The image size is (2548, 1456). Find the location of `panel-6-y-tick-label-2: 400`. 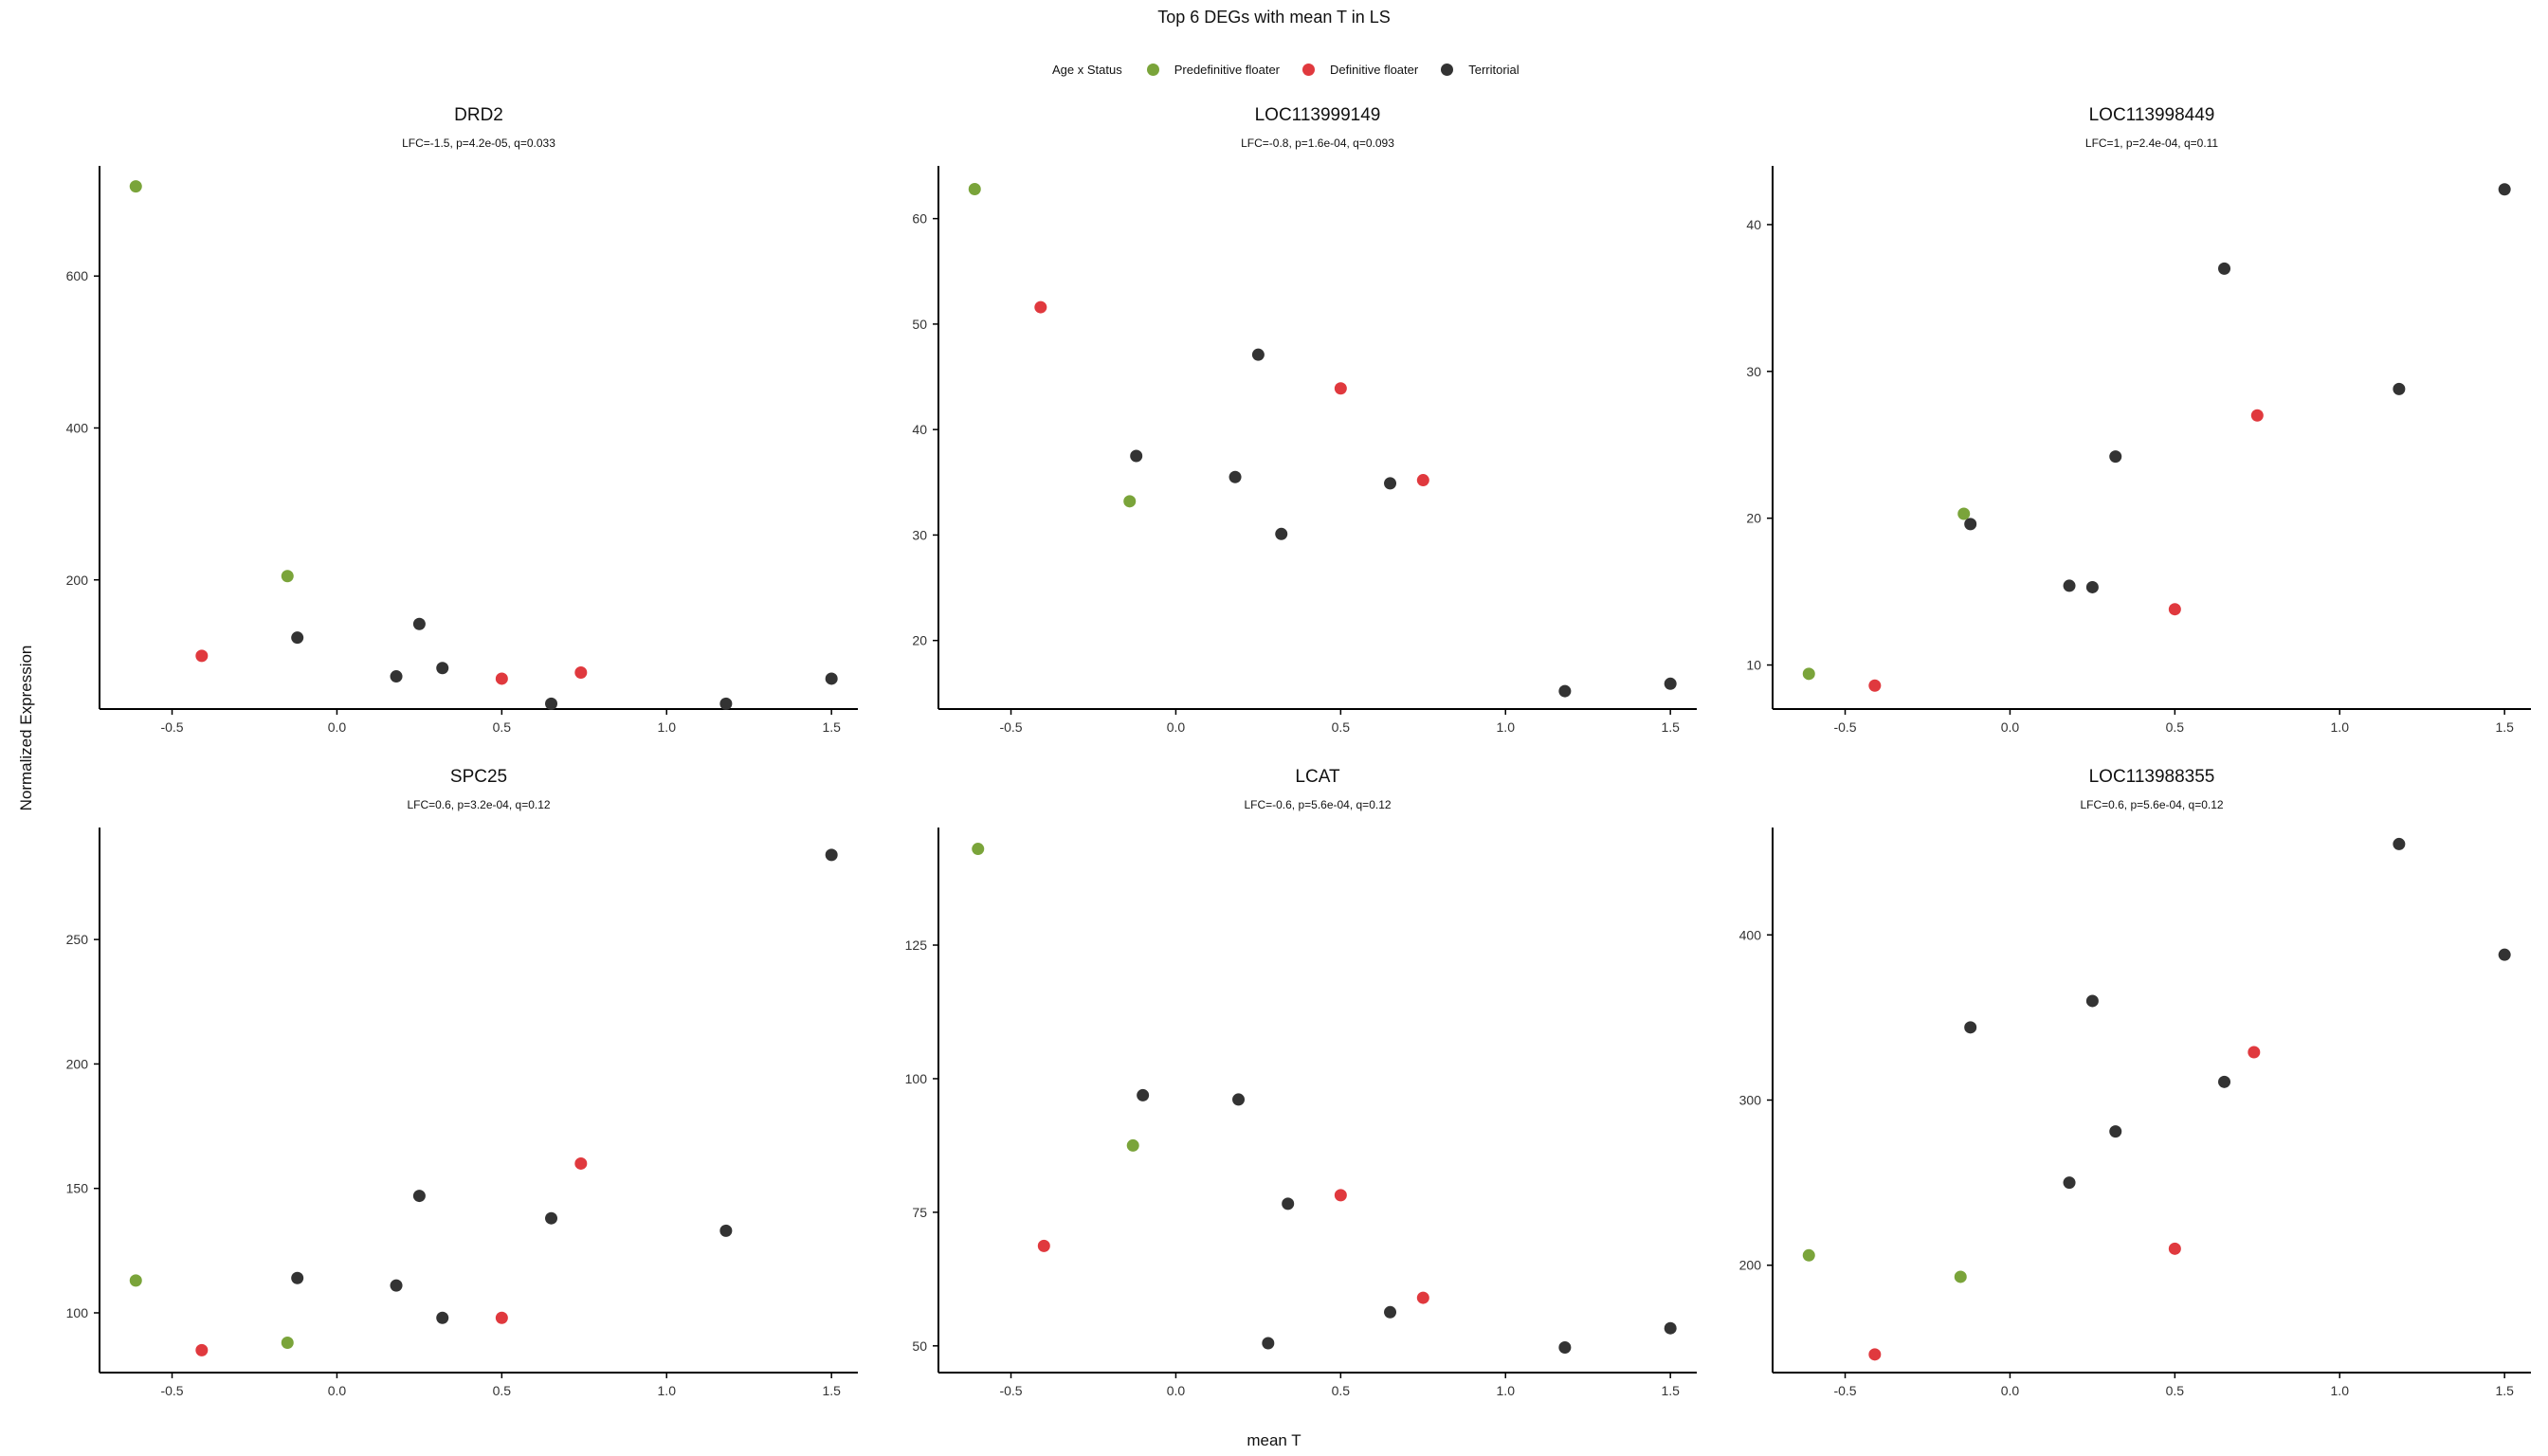

panel-6-y-tick-label-2: 400 is located at coordinates (1750, 934).